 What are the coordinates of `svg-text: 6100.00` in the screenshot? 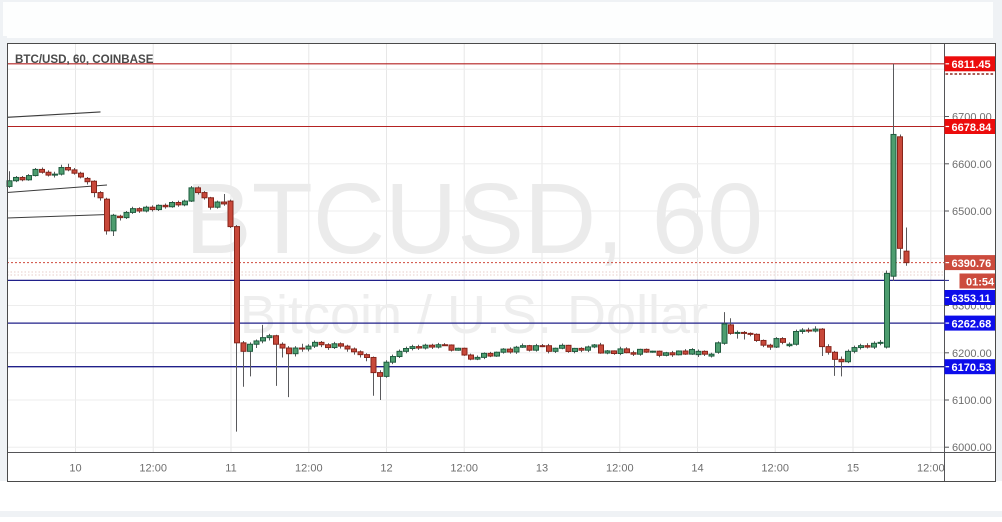 It's located at (972, 401).